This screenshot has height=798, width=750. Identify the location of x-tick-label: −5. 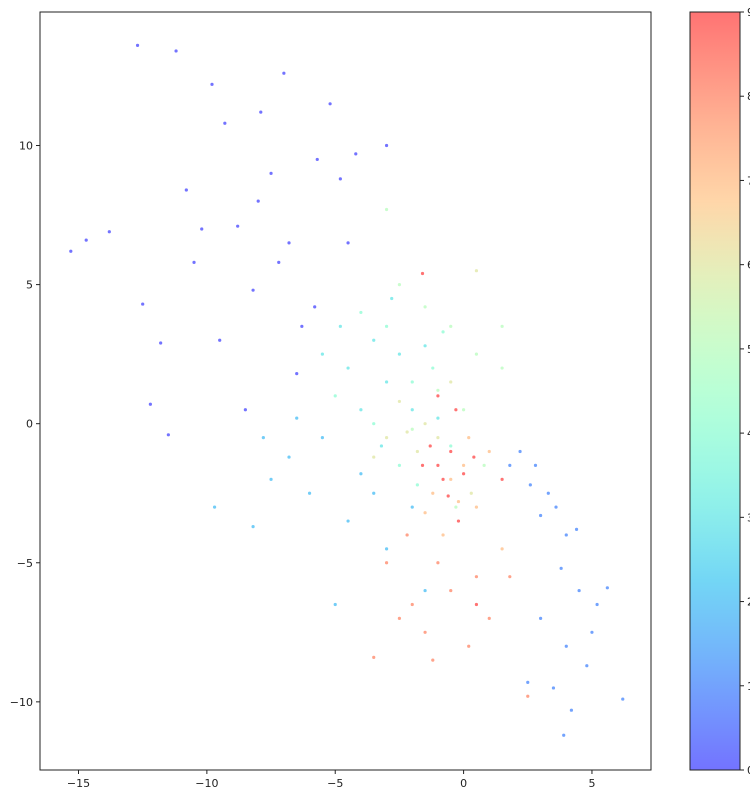
(335, 783).